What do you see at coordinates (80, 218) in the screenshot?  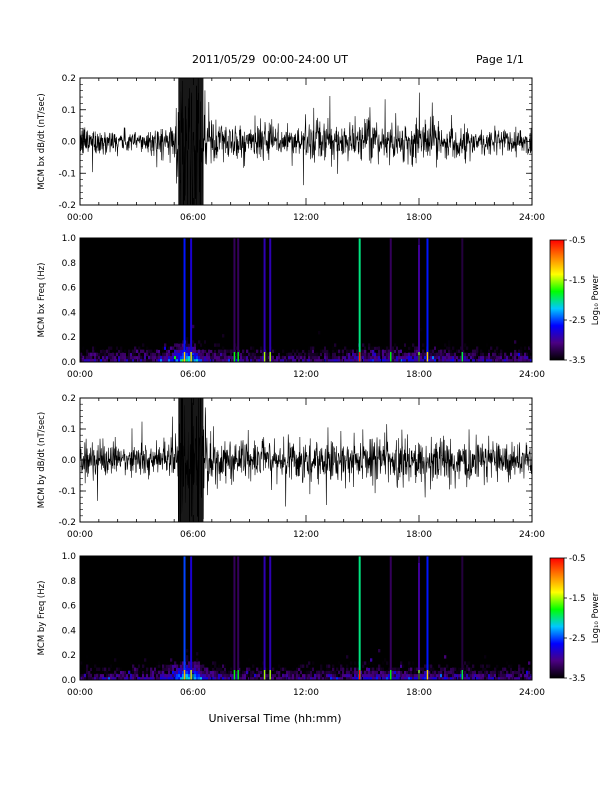 I see `x-tick-label: 00:00` at bounding box center [80, 218].